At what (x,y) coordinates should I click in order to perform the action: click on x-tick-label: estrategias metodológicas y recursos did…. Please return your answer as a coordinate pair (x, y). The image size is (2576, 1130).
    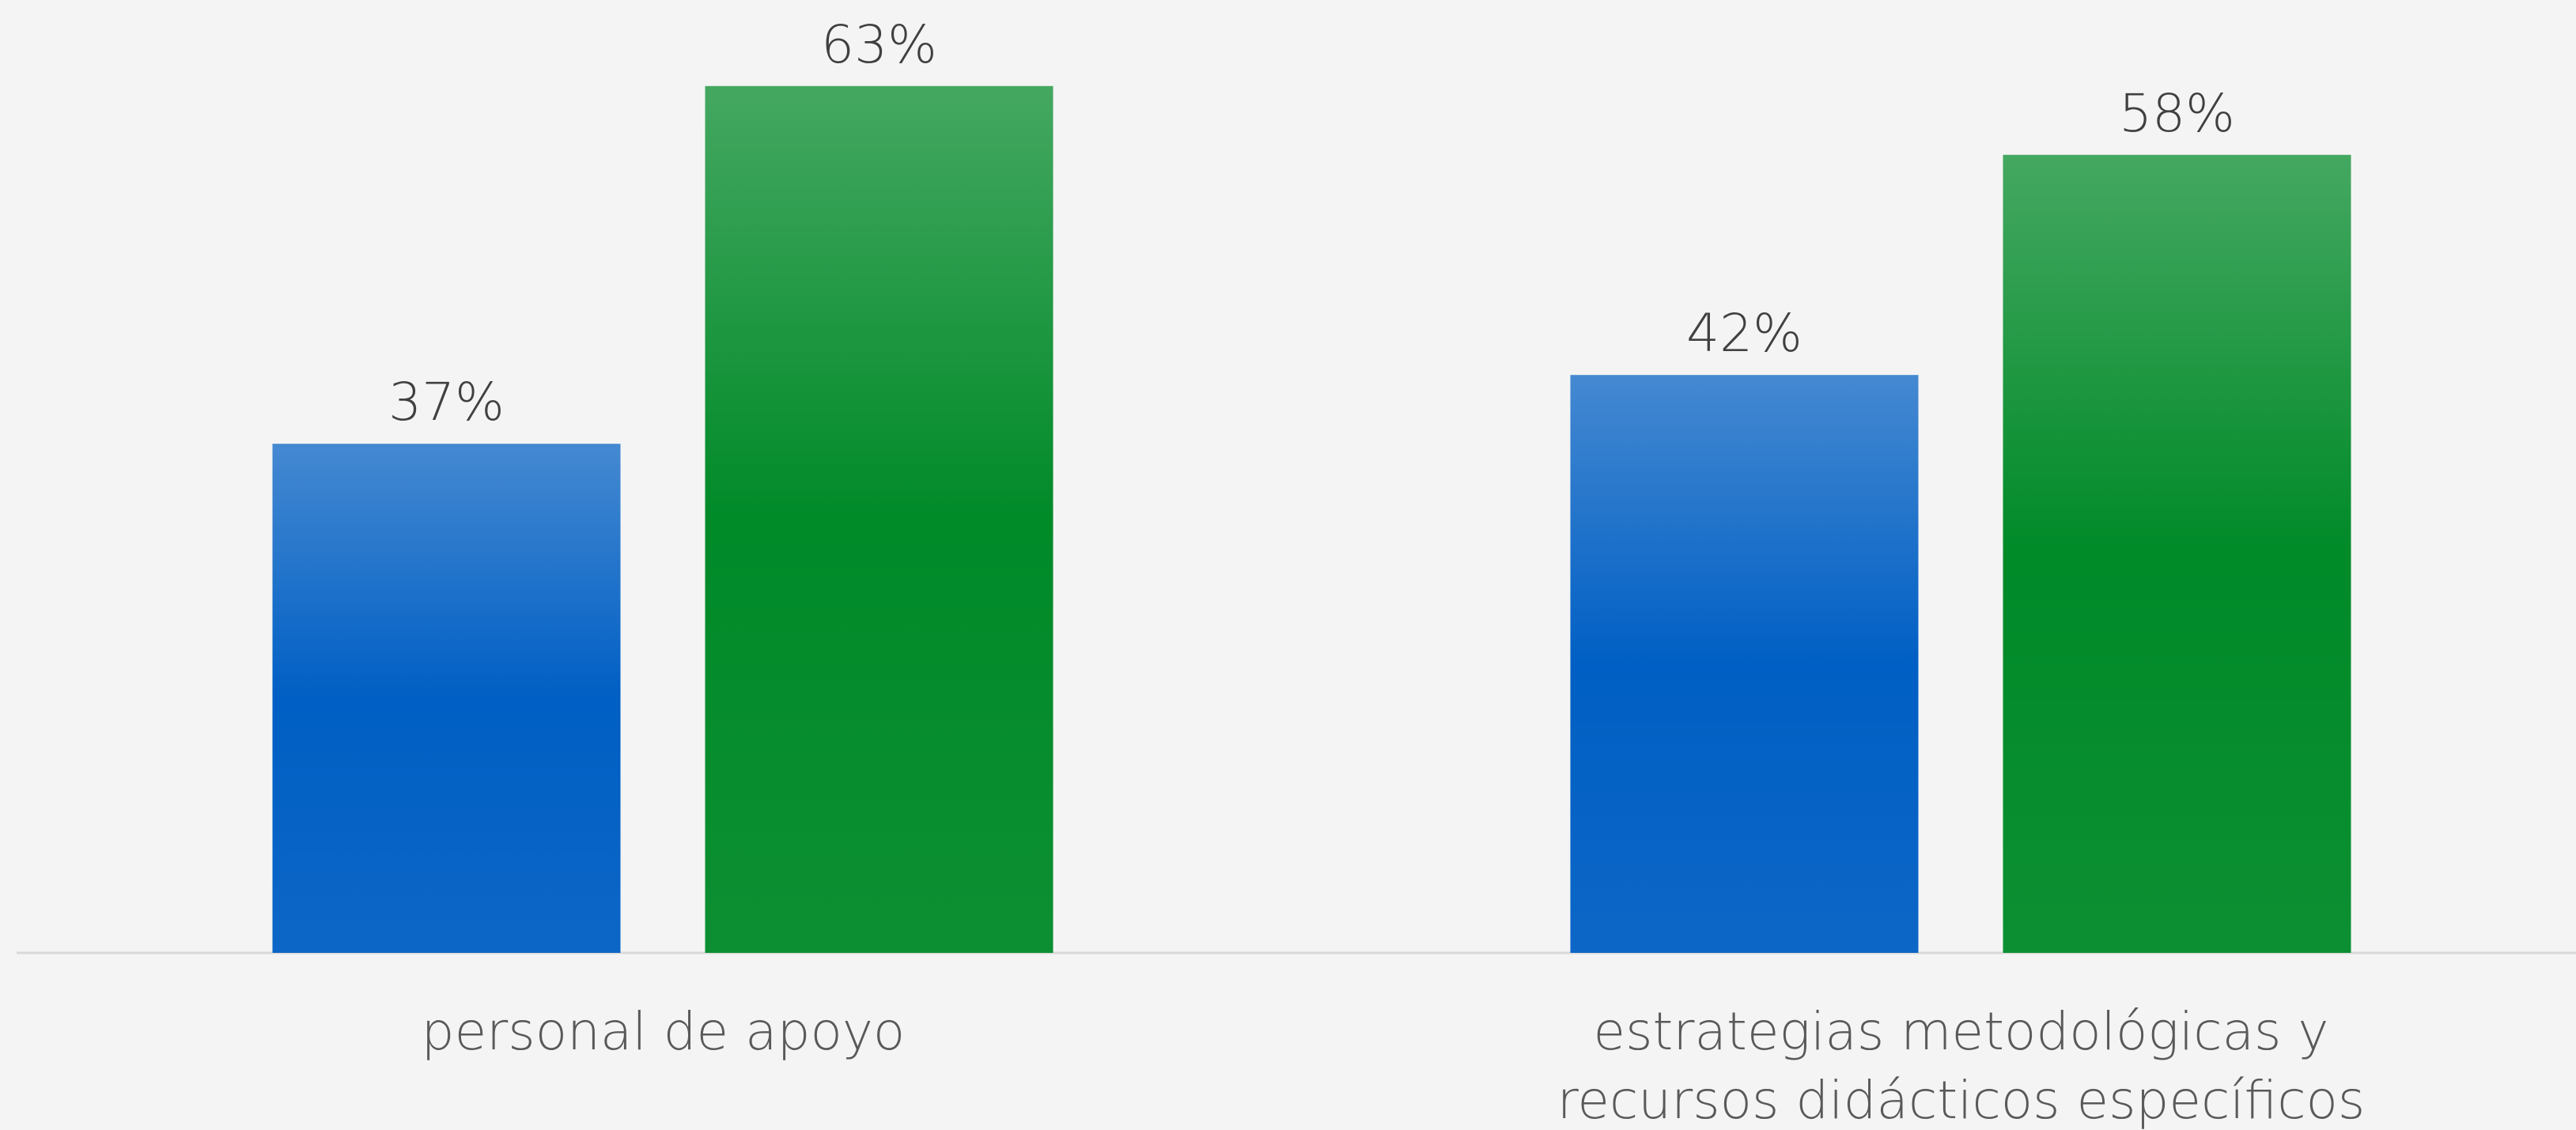
    Looking at the image, I should click on (1962, 1065).